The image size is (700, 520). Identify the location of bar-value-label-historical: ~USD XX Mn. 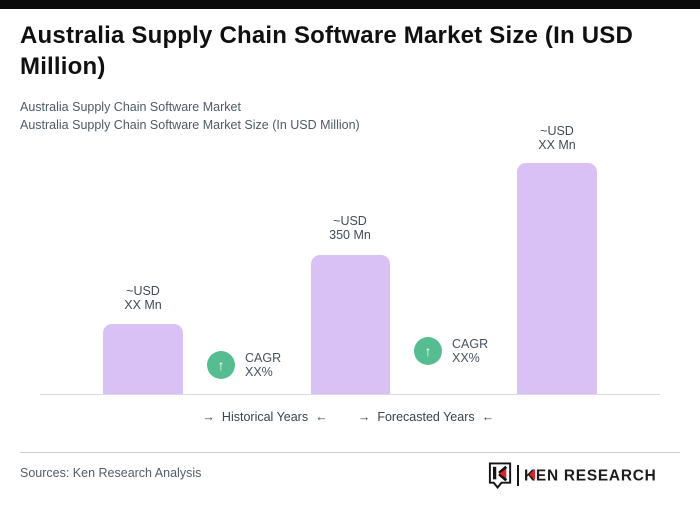
(143, 298).